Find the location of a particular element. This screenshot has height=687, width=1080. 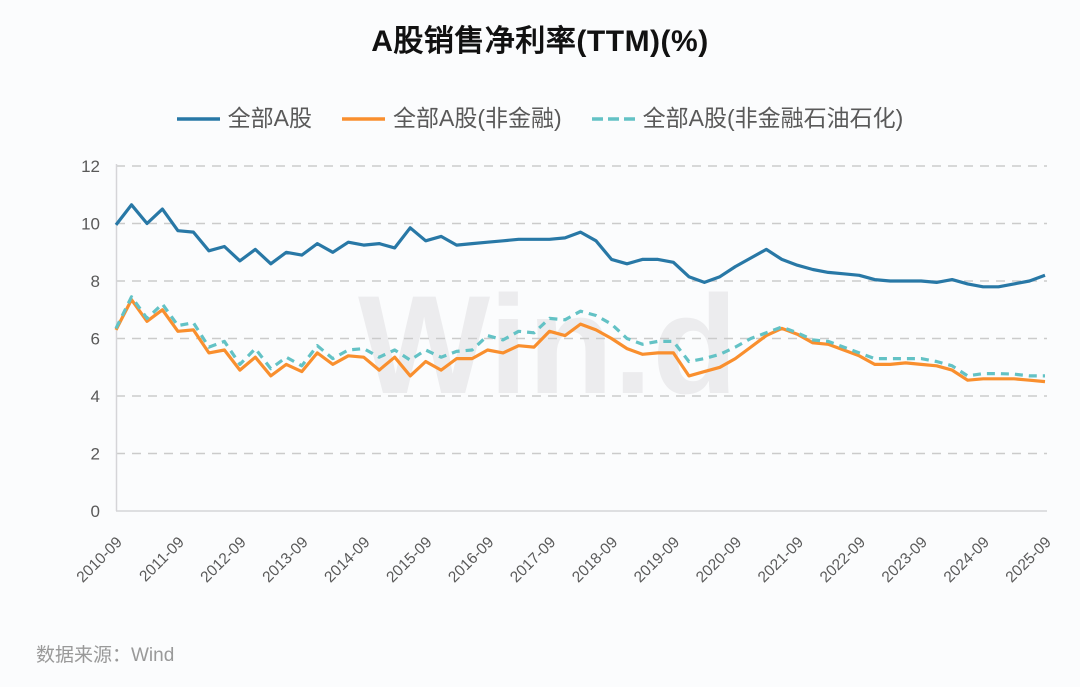

x-tick-label: 2010-09 is located at coordinates (100, 560).